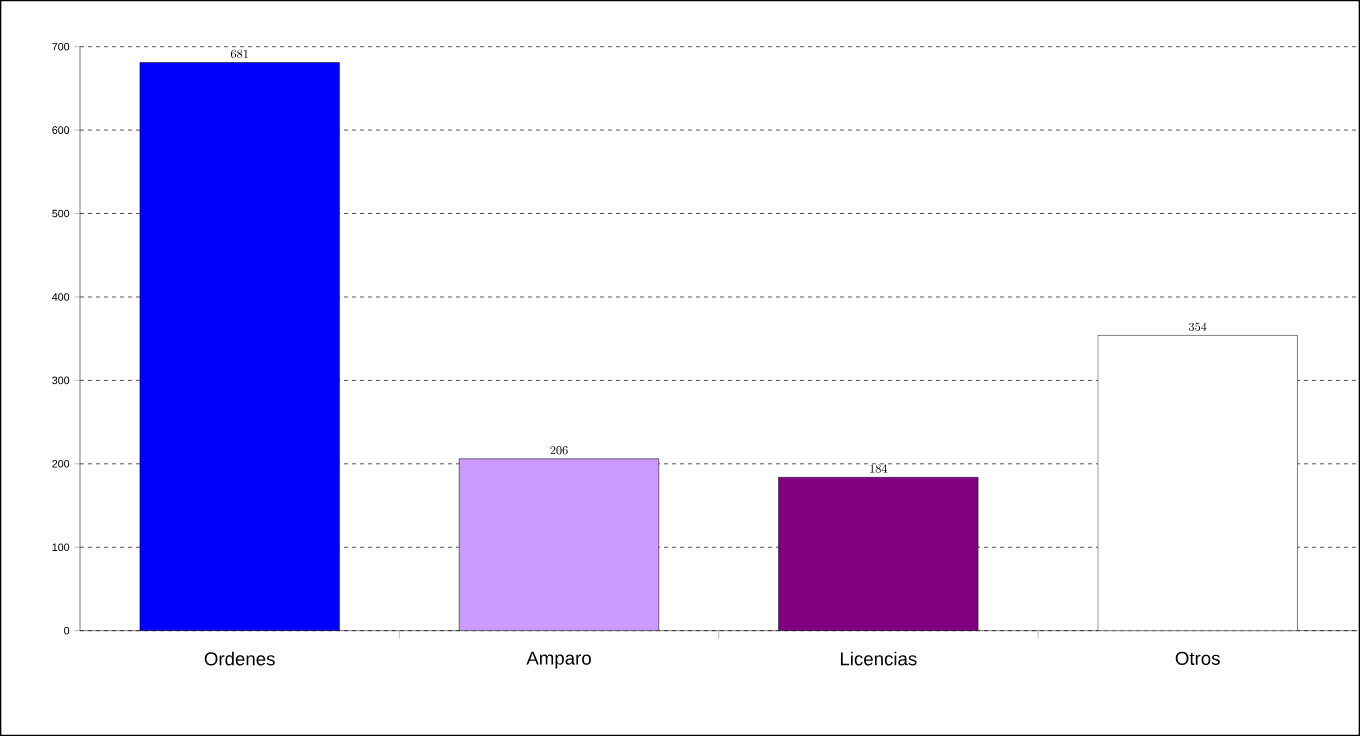  What do you see at coordinates (61, 464) in the screenshot?
I see `y-tick-label: 200` at bounding box center [61, 464].